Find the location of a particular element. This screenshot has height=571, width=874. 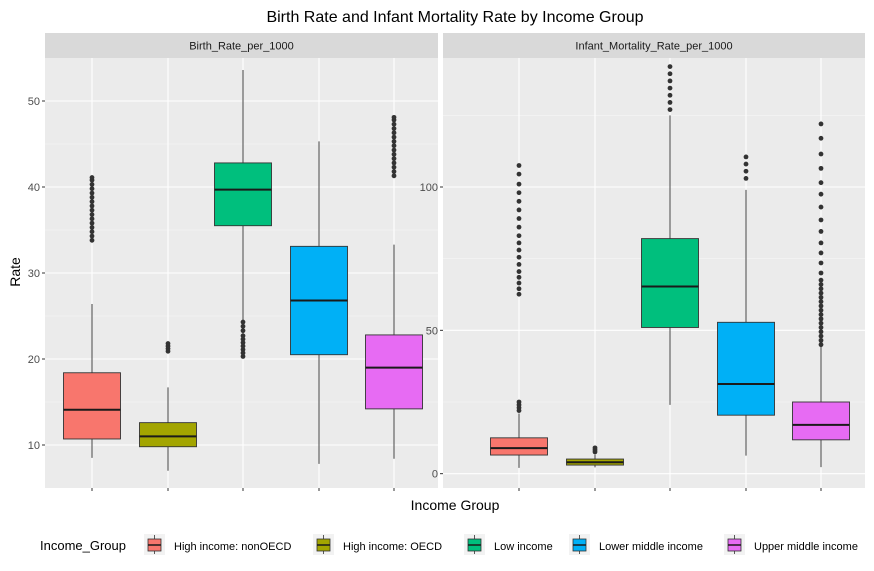

y-tick-label: 20 is located at coordinates (34, 360).